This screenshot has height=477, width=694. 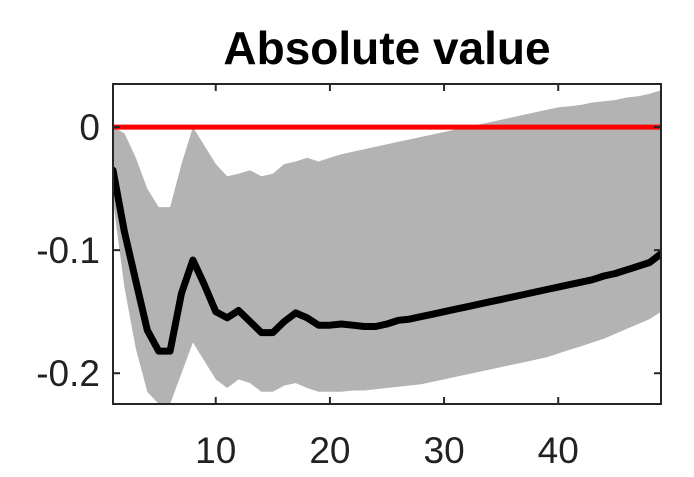 I want to click on x-tick-label: 40, so click(x=558, y=450).